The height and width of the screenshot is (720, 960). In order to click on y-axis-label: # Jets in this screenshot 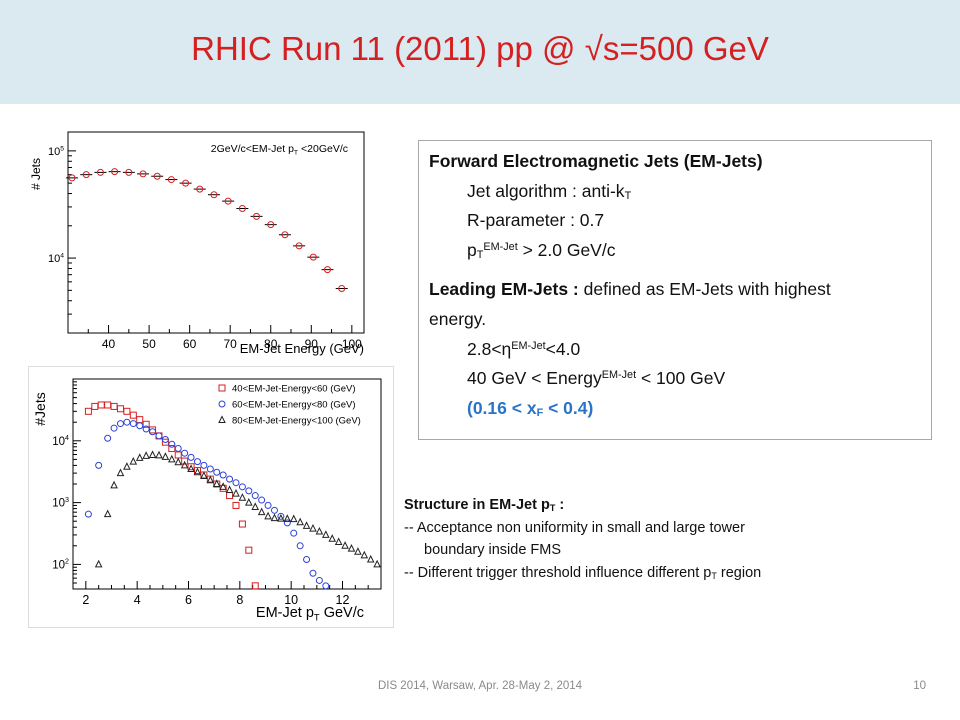, I will do `click(36, 174)`.